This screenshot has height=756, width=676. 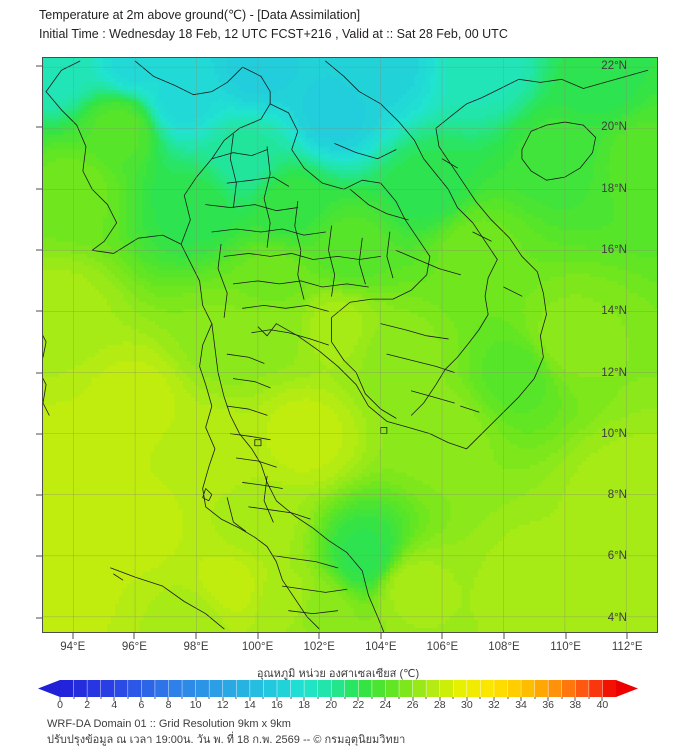 I want to click on y-axis-tick-label: 20°N, so click(x=614, y=127).